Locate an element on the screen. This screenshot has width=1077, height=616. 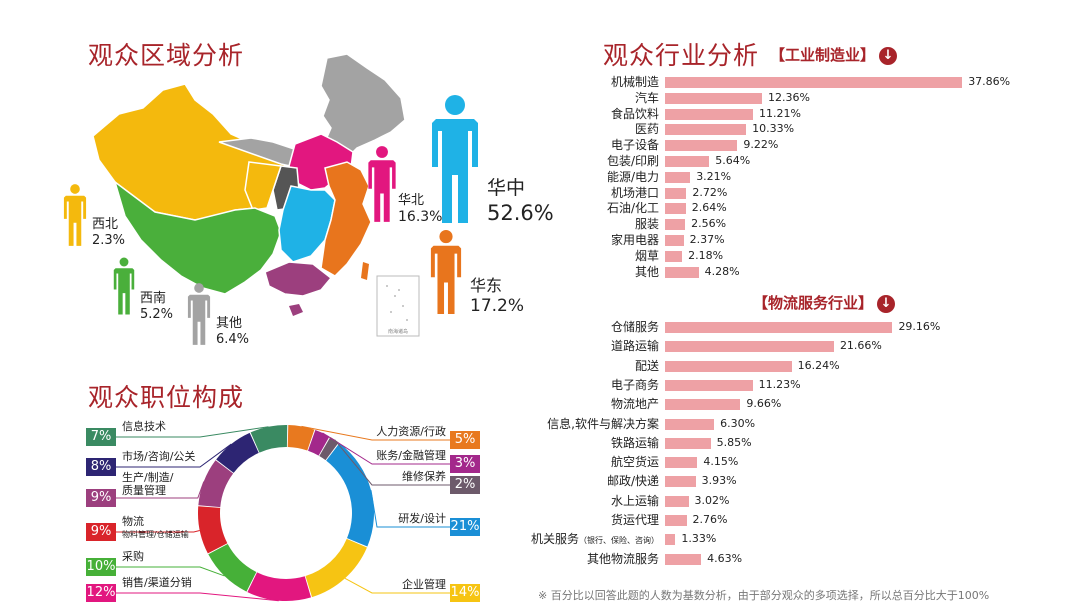
bar-value-label: 21.66% is located at coordinates (860, 346).